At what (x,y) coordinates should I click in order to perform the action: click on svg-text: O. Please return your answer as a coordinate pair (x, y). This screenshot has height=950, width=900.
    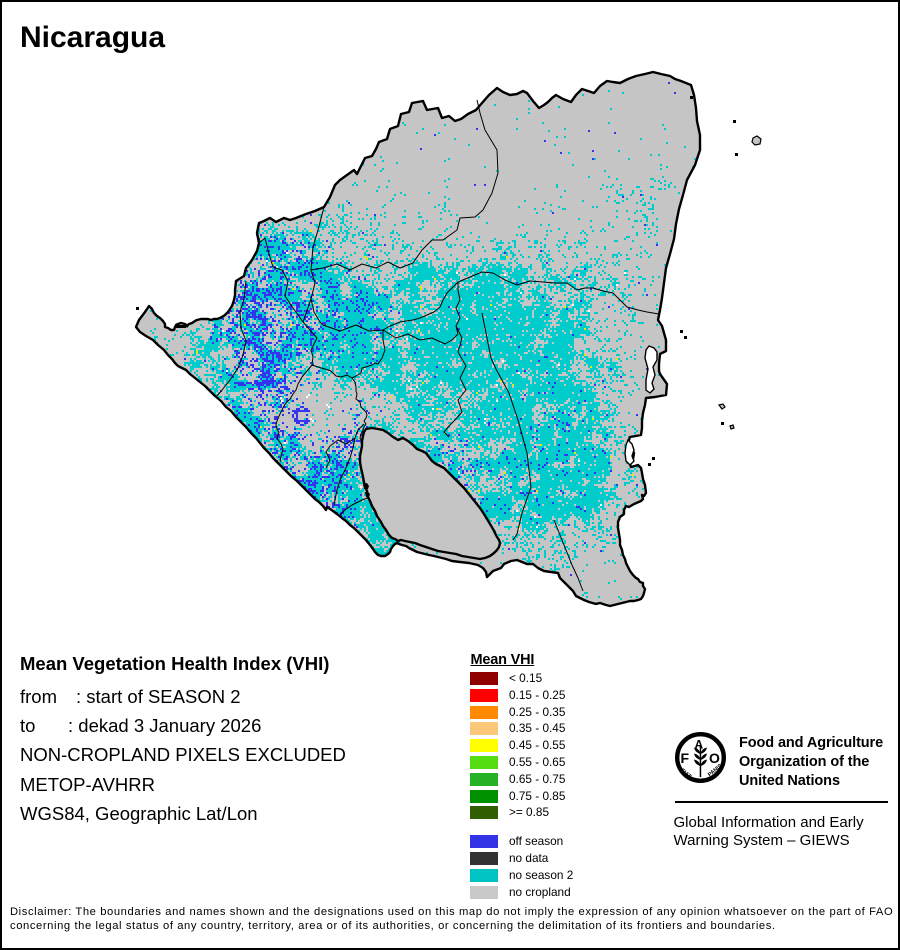
    Looking at the image, I should click on (714, 758).